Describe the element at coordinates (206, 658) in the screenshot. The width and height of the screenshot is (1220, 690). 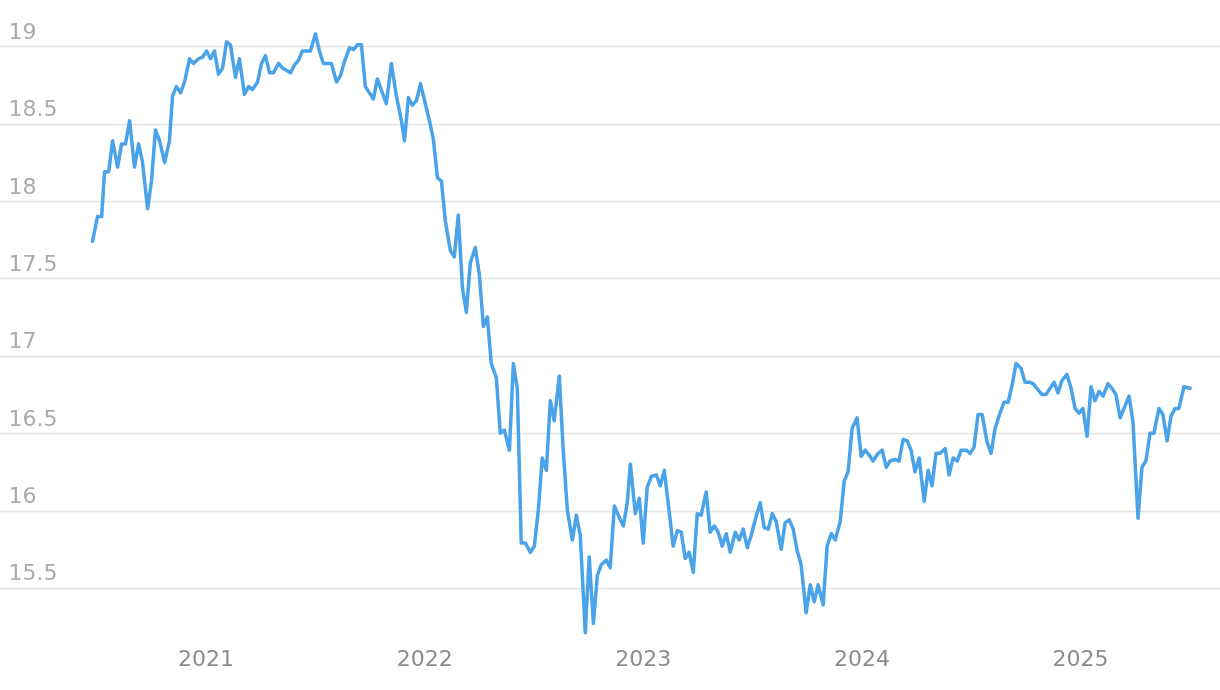
I see `x-tick-label: 2021` at that location.